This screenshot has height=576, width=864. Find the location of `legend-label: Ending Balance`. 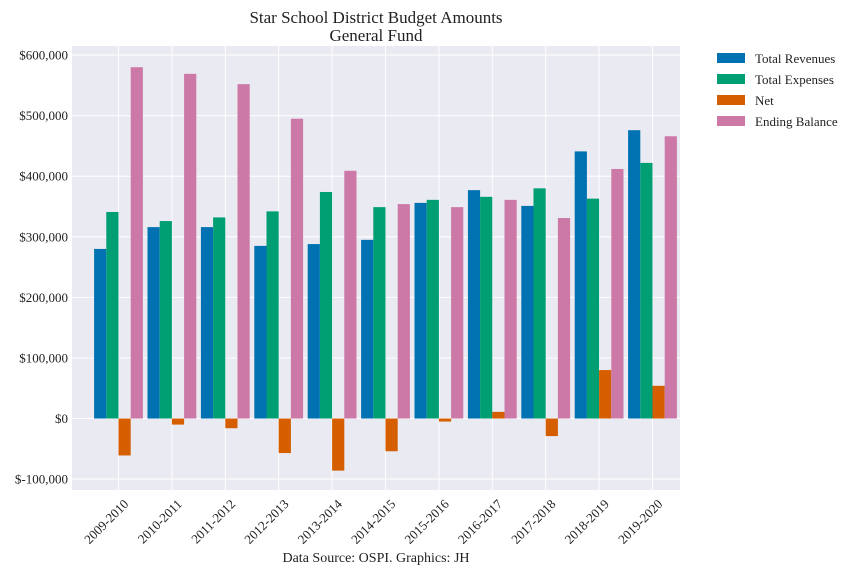

legend-label: Ending Balance is located at coordinates (796, 121).